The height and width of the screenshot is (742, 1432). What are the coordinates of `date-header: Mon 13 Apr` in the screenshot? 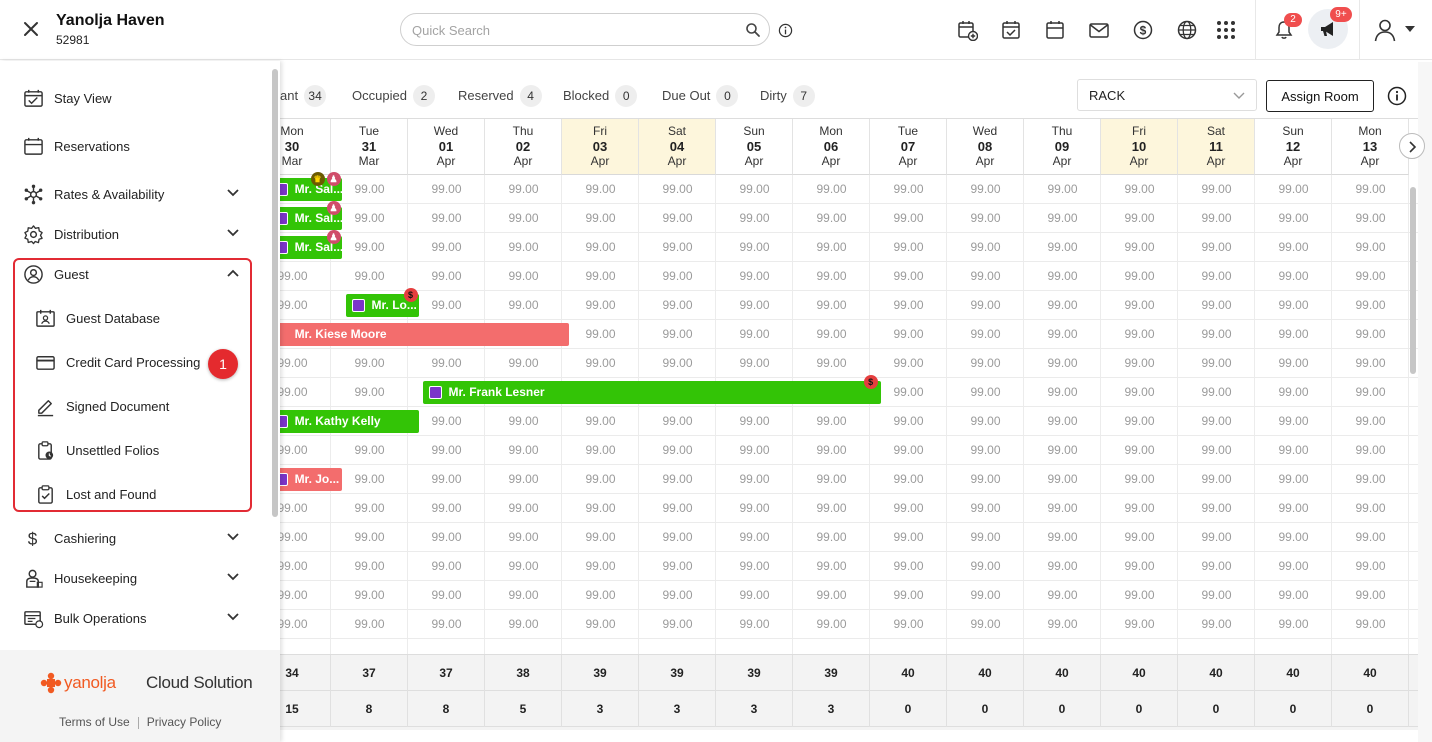 It's located at (1370, 147).